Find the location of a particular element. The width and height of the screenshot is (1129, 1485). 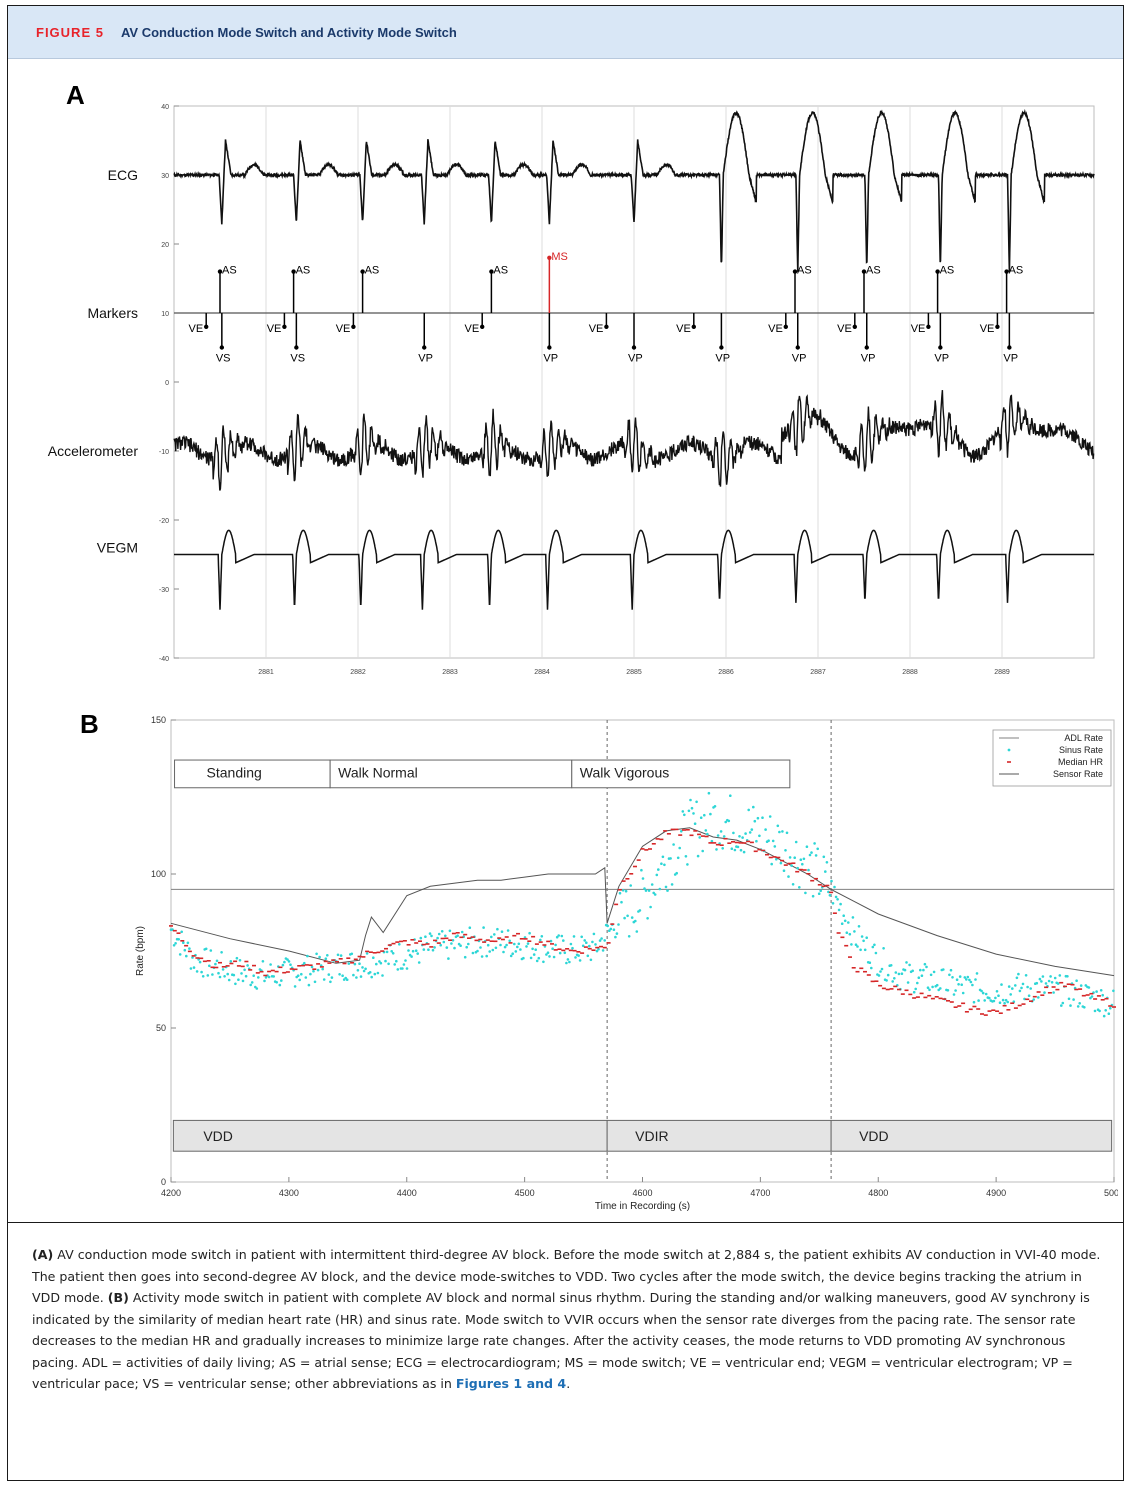

panel-a-y-tick: 40 is located at coordinates (165, 107).